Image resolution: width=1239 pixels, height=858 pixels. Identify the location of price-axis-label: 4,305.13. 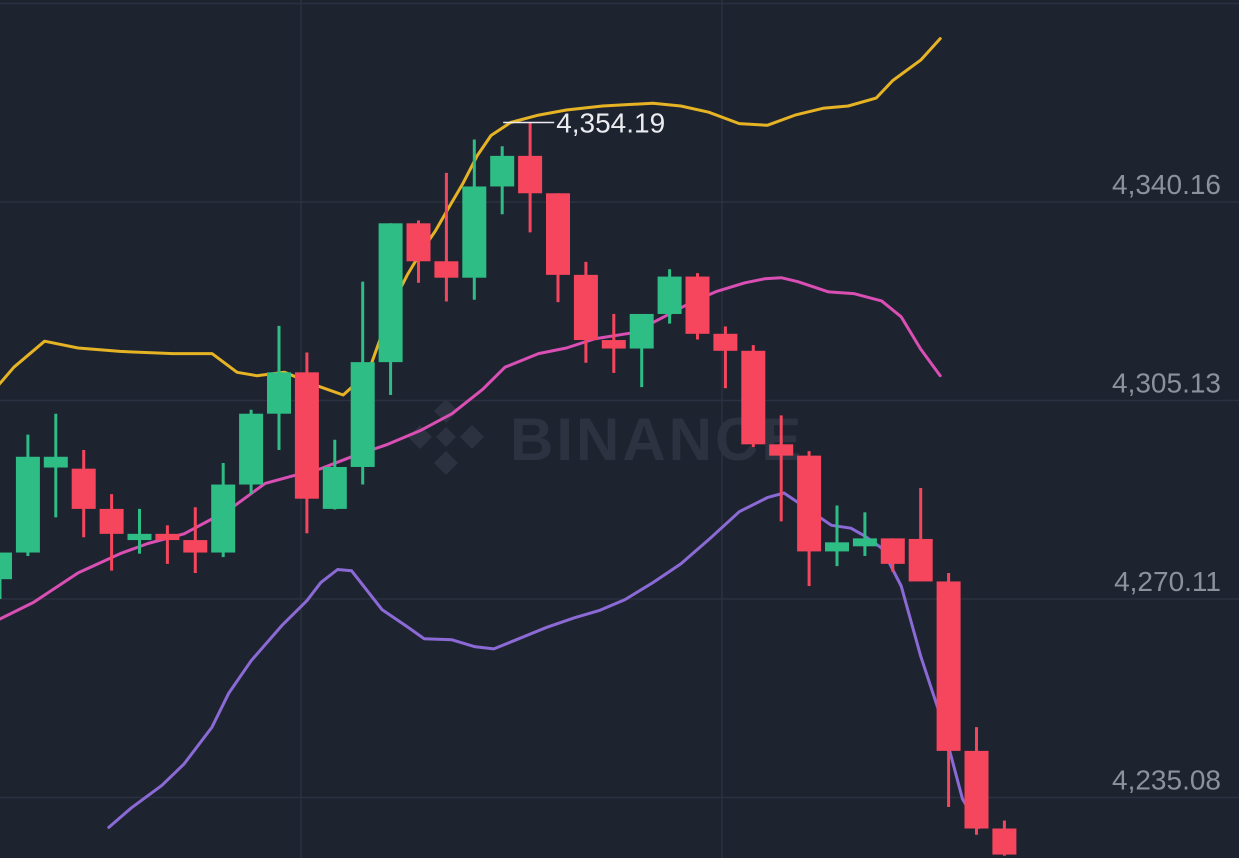
(1166, 383).